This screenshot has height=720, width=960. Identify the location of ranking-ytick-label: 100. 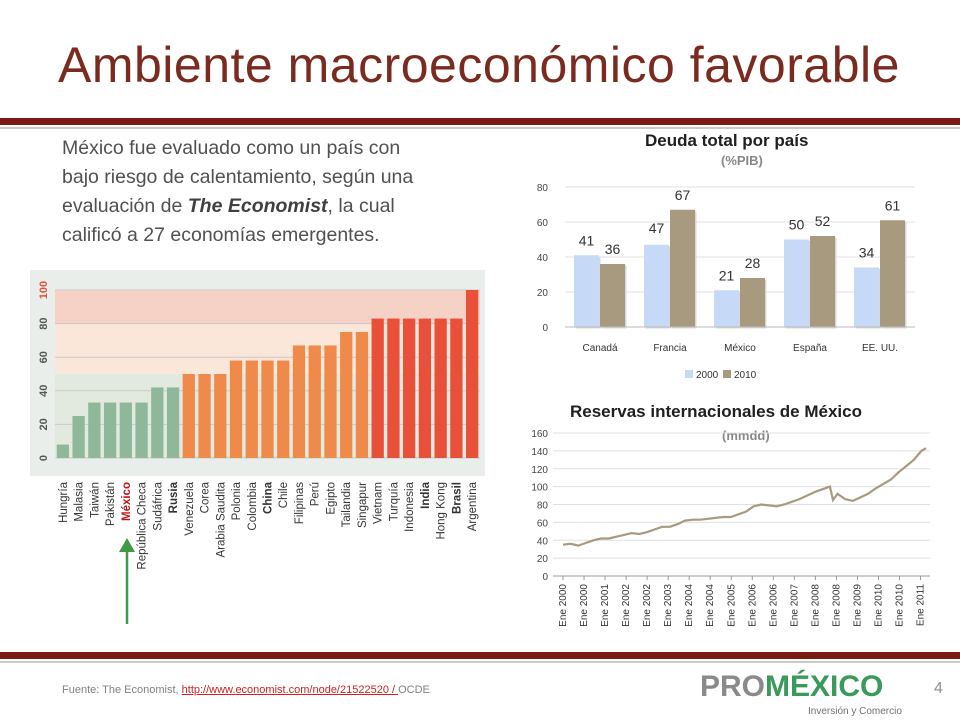
(44, 290).